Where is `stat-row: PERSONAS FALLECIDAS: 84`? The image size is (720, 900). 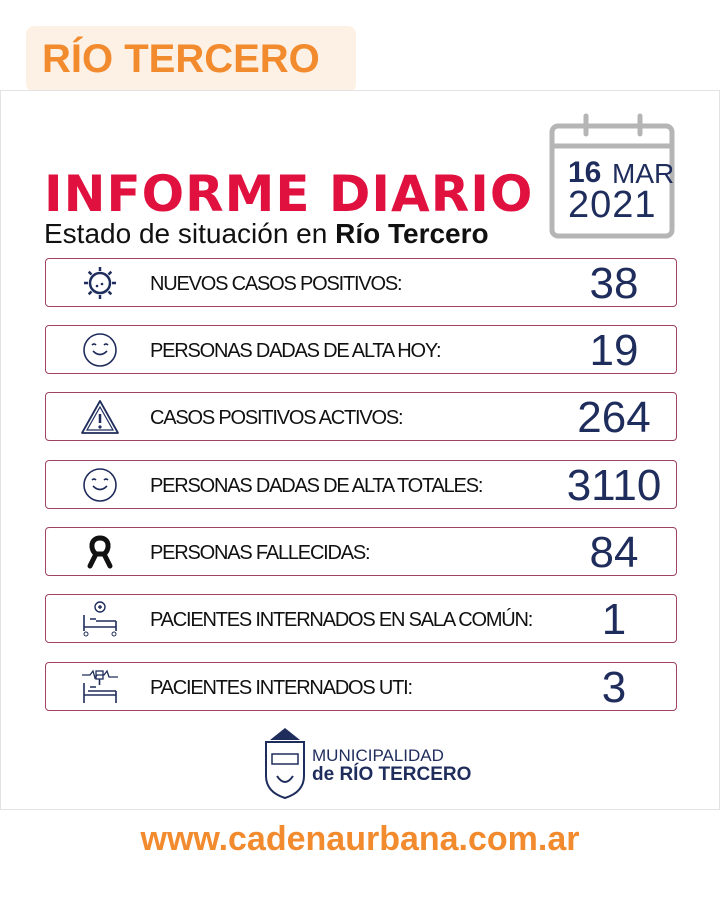 stat-row: PERSONAS FALLECIDAS: 84 is located at coordinates (361, 552).